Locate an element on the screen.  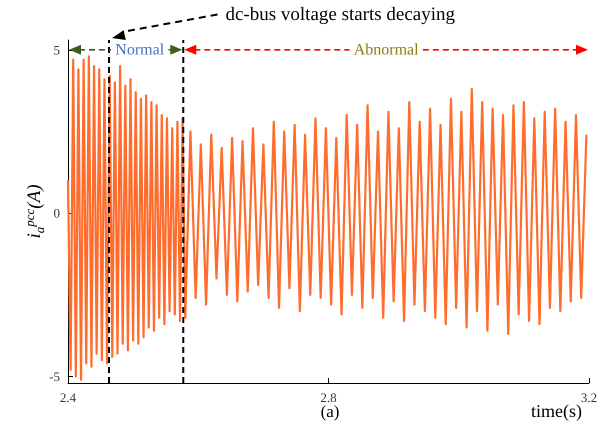
x-tick-label: 3.2 is located at coordinates (589, 397).